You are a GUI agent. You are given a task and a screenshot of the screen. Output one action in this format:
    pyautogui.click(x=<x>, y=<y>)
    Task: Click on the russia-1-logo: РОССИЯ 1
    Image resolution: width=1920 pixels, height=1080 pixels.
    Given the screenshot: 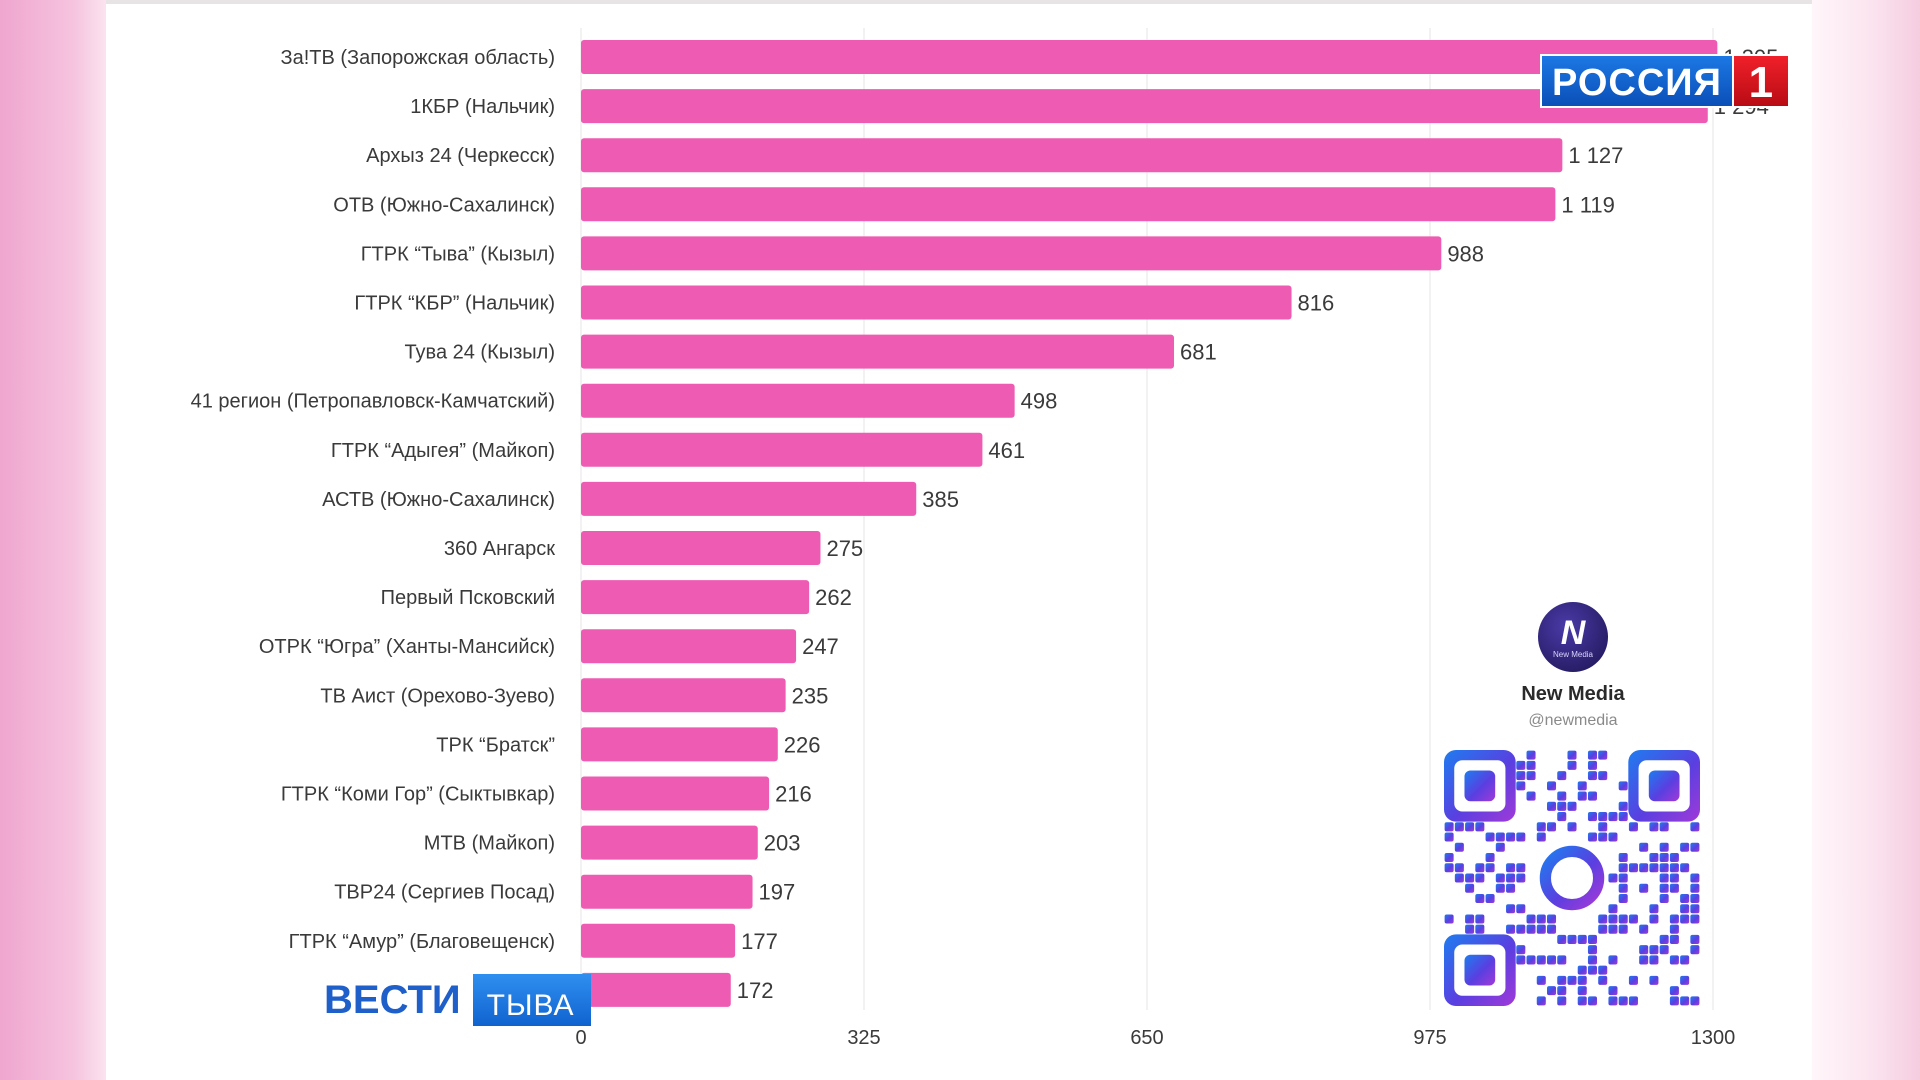 What is the action you would take?
    pyautogui.click(x=1665, y=81)
    